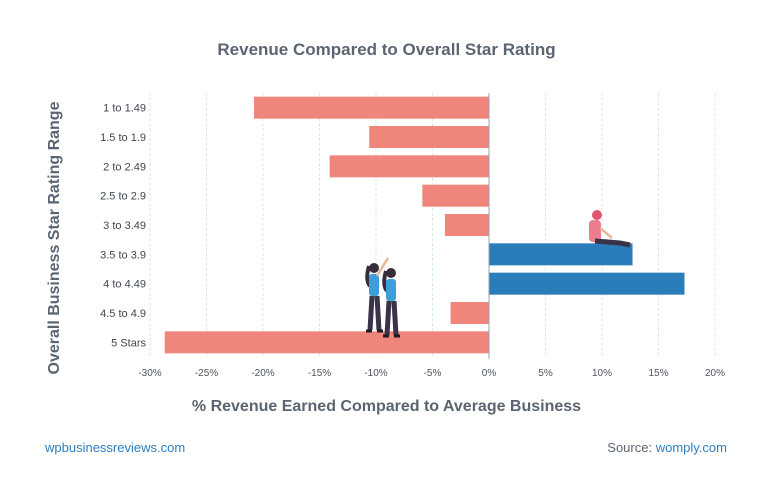 This screenshot has width=773, height=498. Describe the element at coordinates (128, 343) in the screenshot. I see `y-tick-label: 5 Stars` at that location.